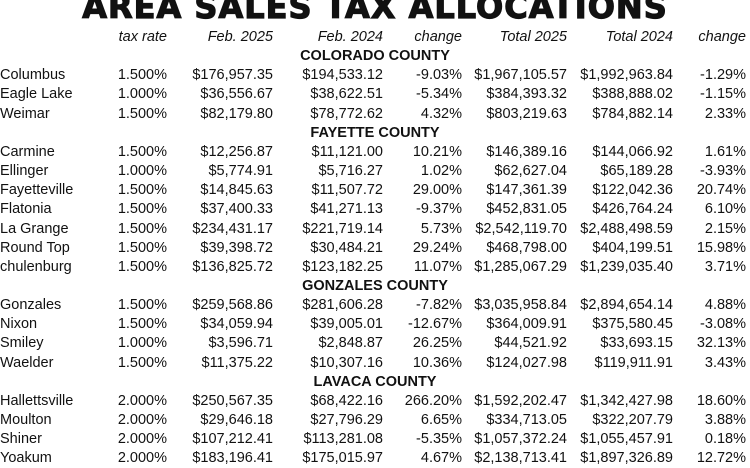  I want to click on cell: $147,361.39, so click(526, 190).